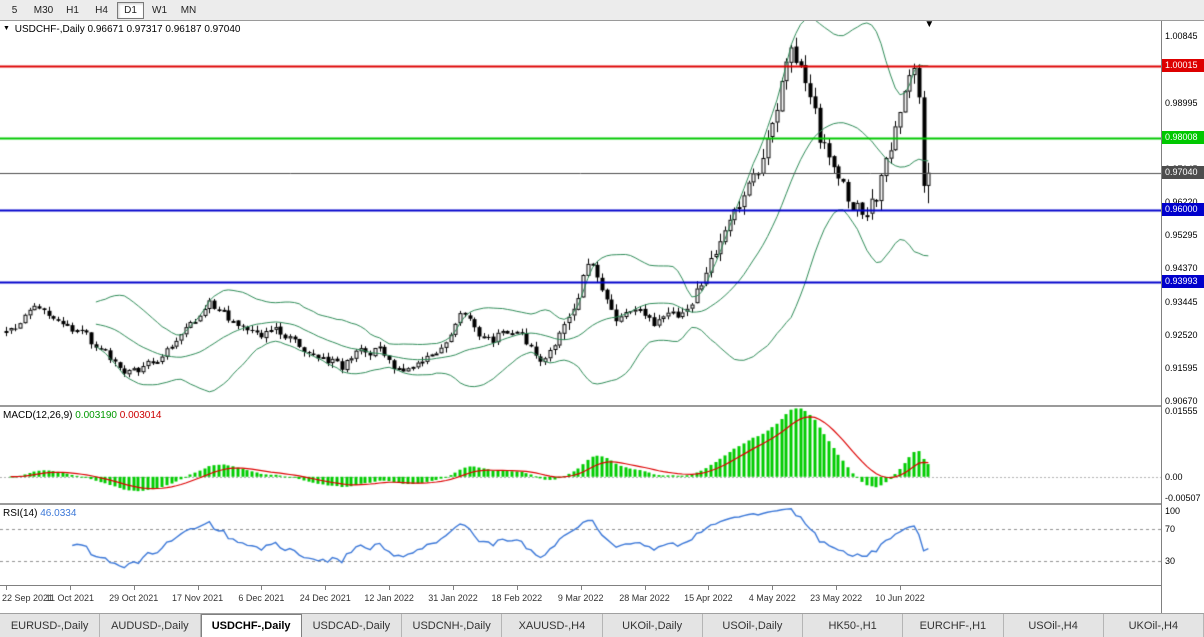 This screenshot has height=637, width=1204. I want to click on timeframe-button-mn: MN, so click(188, 10).